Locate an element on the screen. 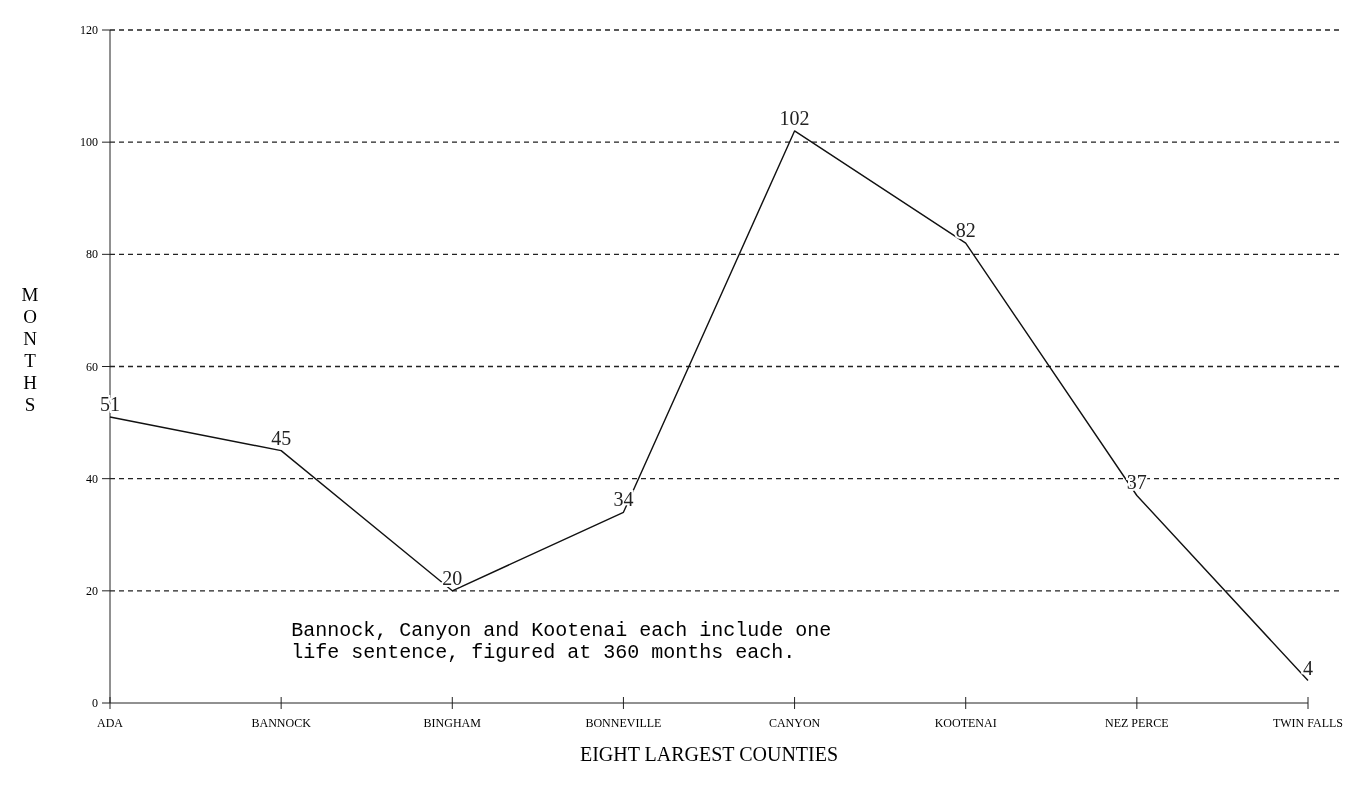 Image resolution: width=1356 pixels, height=791 pixels. data-label: 4 is located at coordinates (1308, 667).